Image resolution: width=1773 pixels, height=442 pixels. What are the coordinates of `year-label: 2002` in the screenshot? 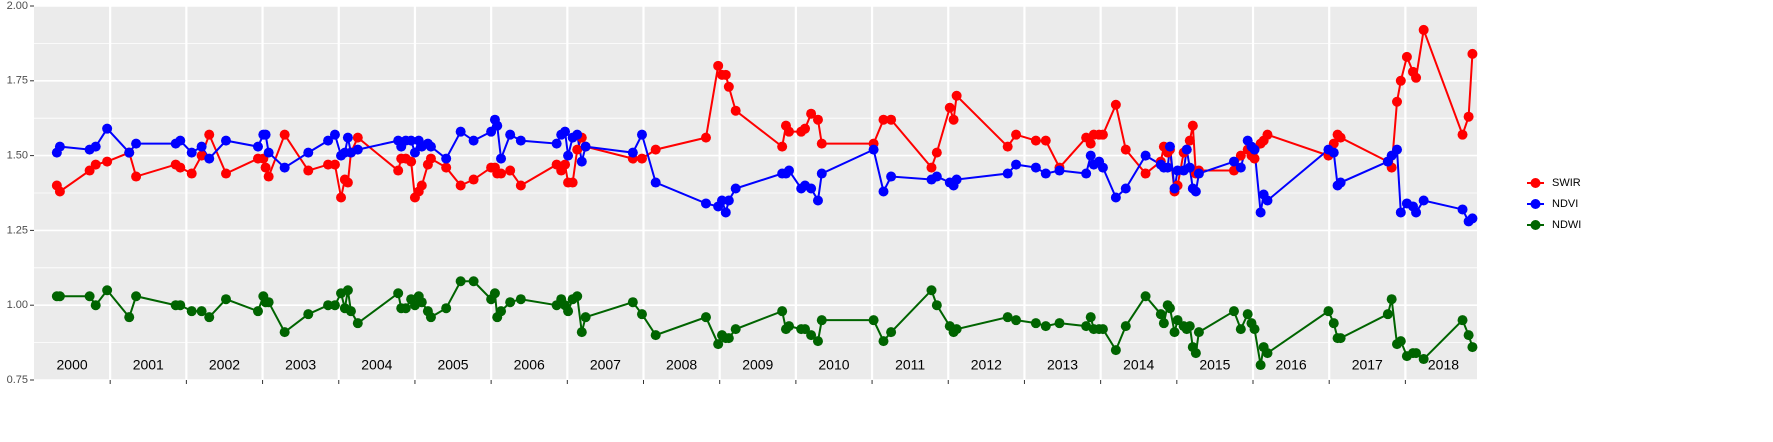 It's located at (224, 365).